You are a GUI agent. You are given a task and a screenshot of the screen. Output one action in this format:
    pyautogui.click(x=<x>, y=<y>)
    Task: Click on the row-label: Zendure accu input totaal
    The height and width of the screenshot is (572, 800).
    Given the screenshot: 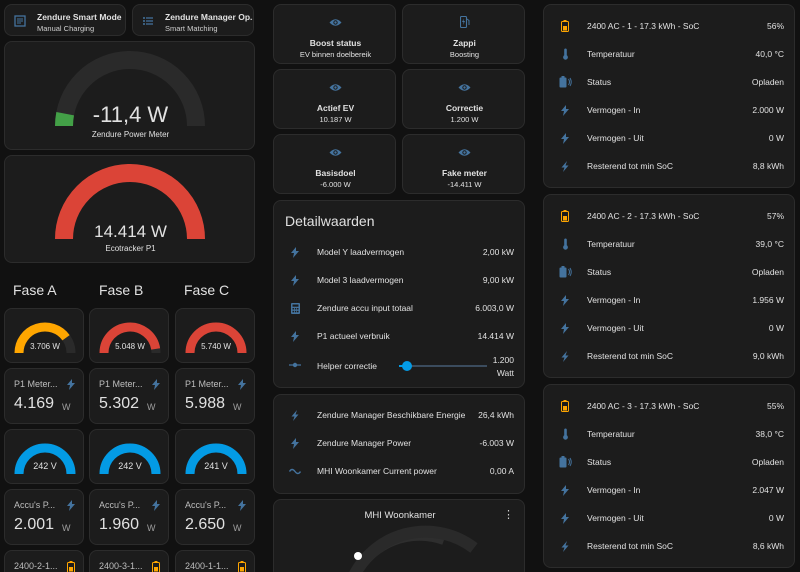 What is the action you would take?
    pyautogui.click(x=365, y=308)
    